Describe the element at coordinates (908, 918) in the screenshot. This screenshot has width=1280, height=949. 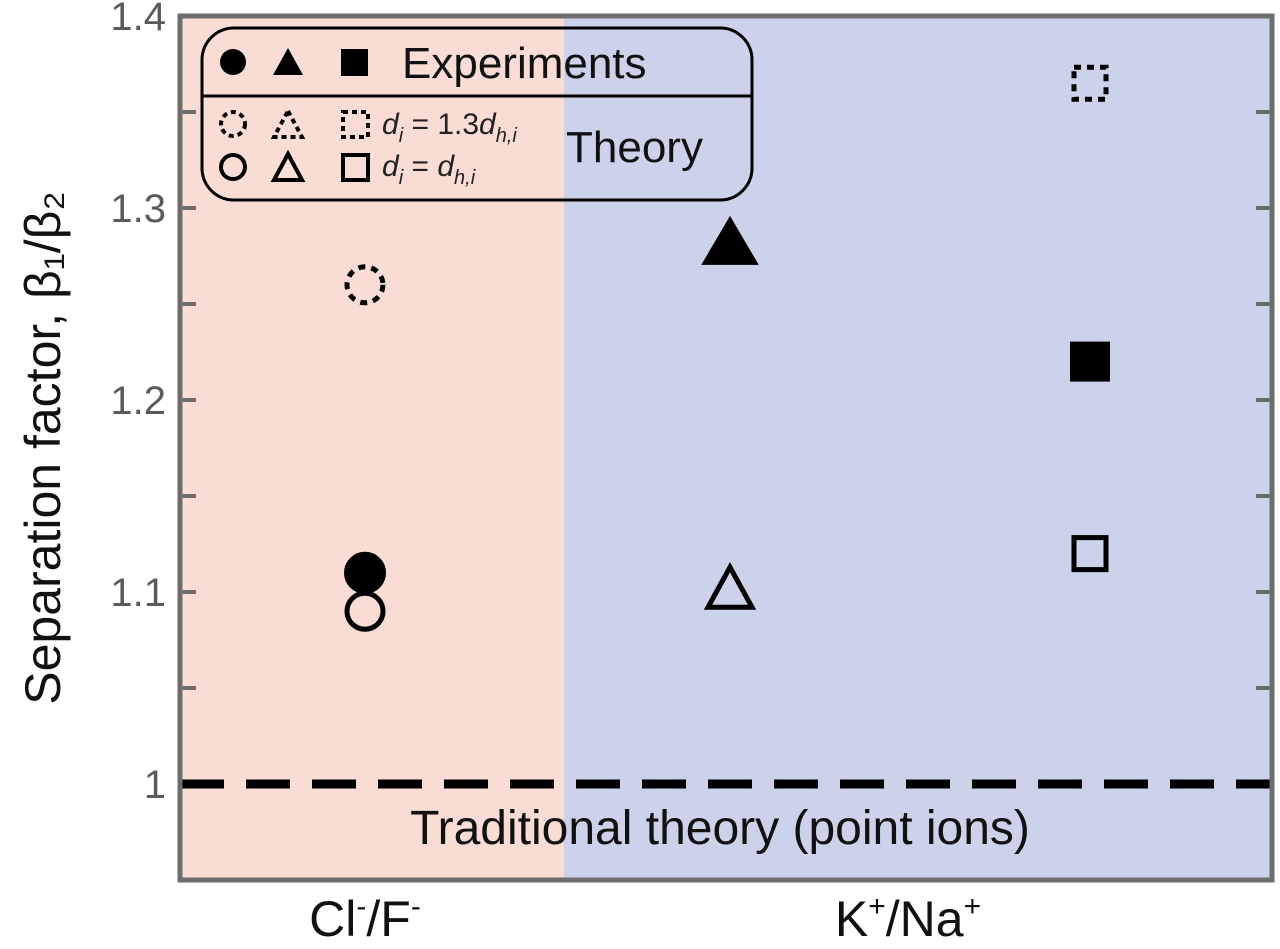
I see `category-label-k-na: K+/Na+` at that location.